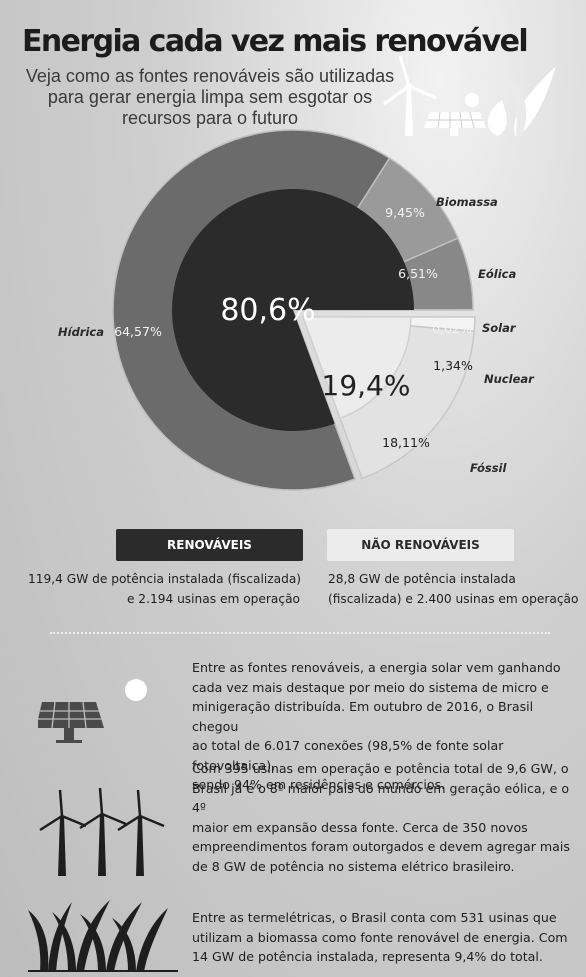 This screenshot has width=586, height=977. Describe the element at coordinates (319, 784) in the screenshot. I see `solar-line: sendo 94% em residências e comércios.` at that location.